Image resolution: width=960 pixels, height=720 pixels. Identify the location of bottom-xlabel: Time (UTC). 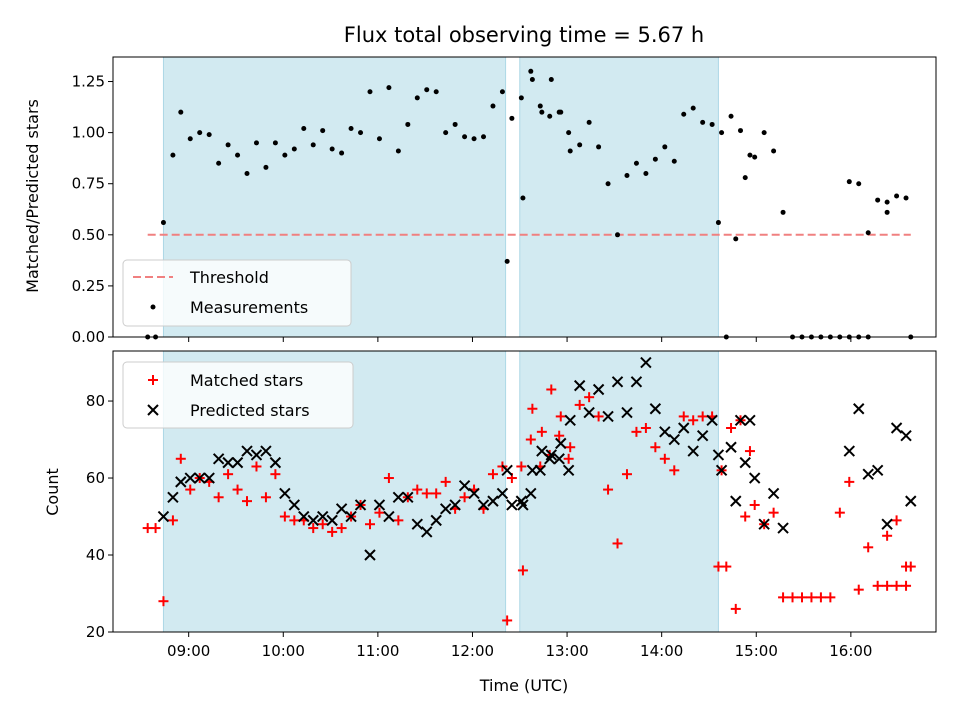
(523, 685).